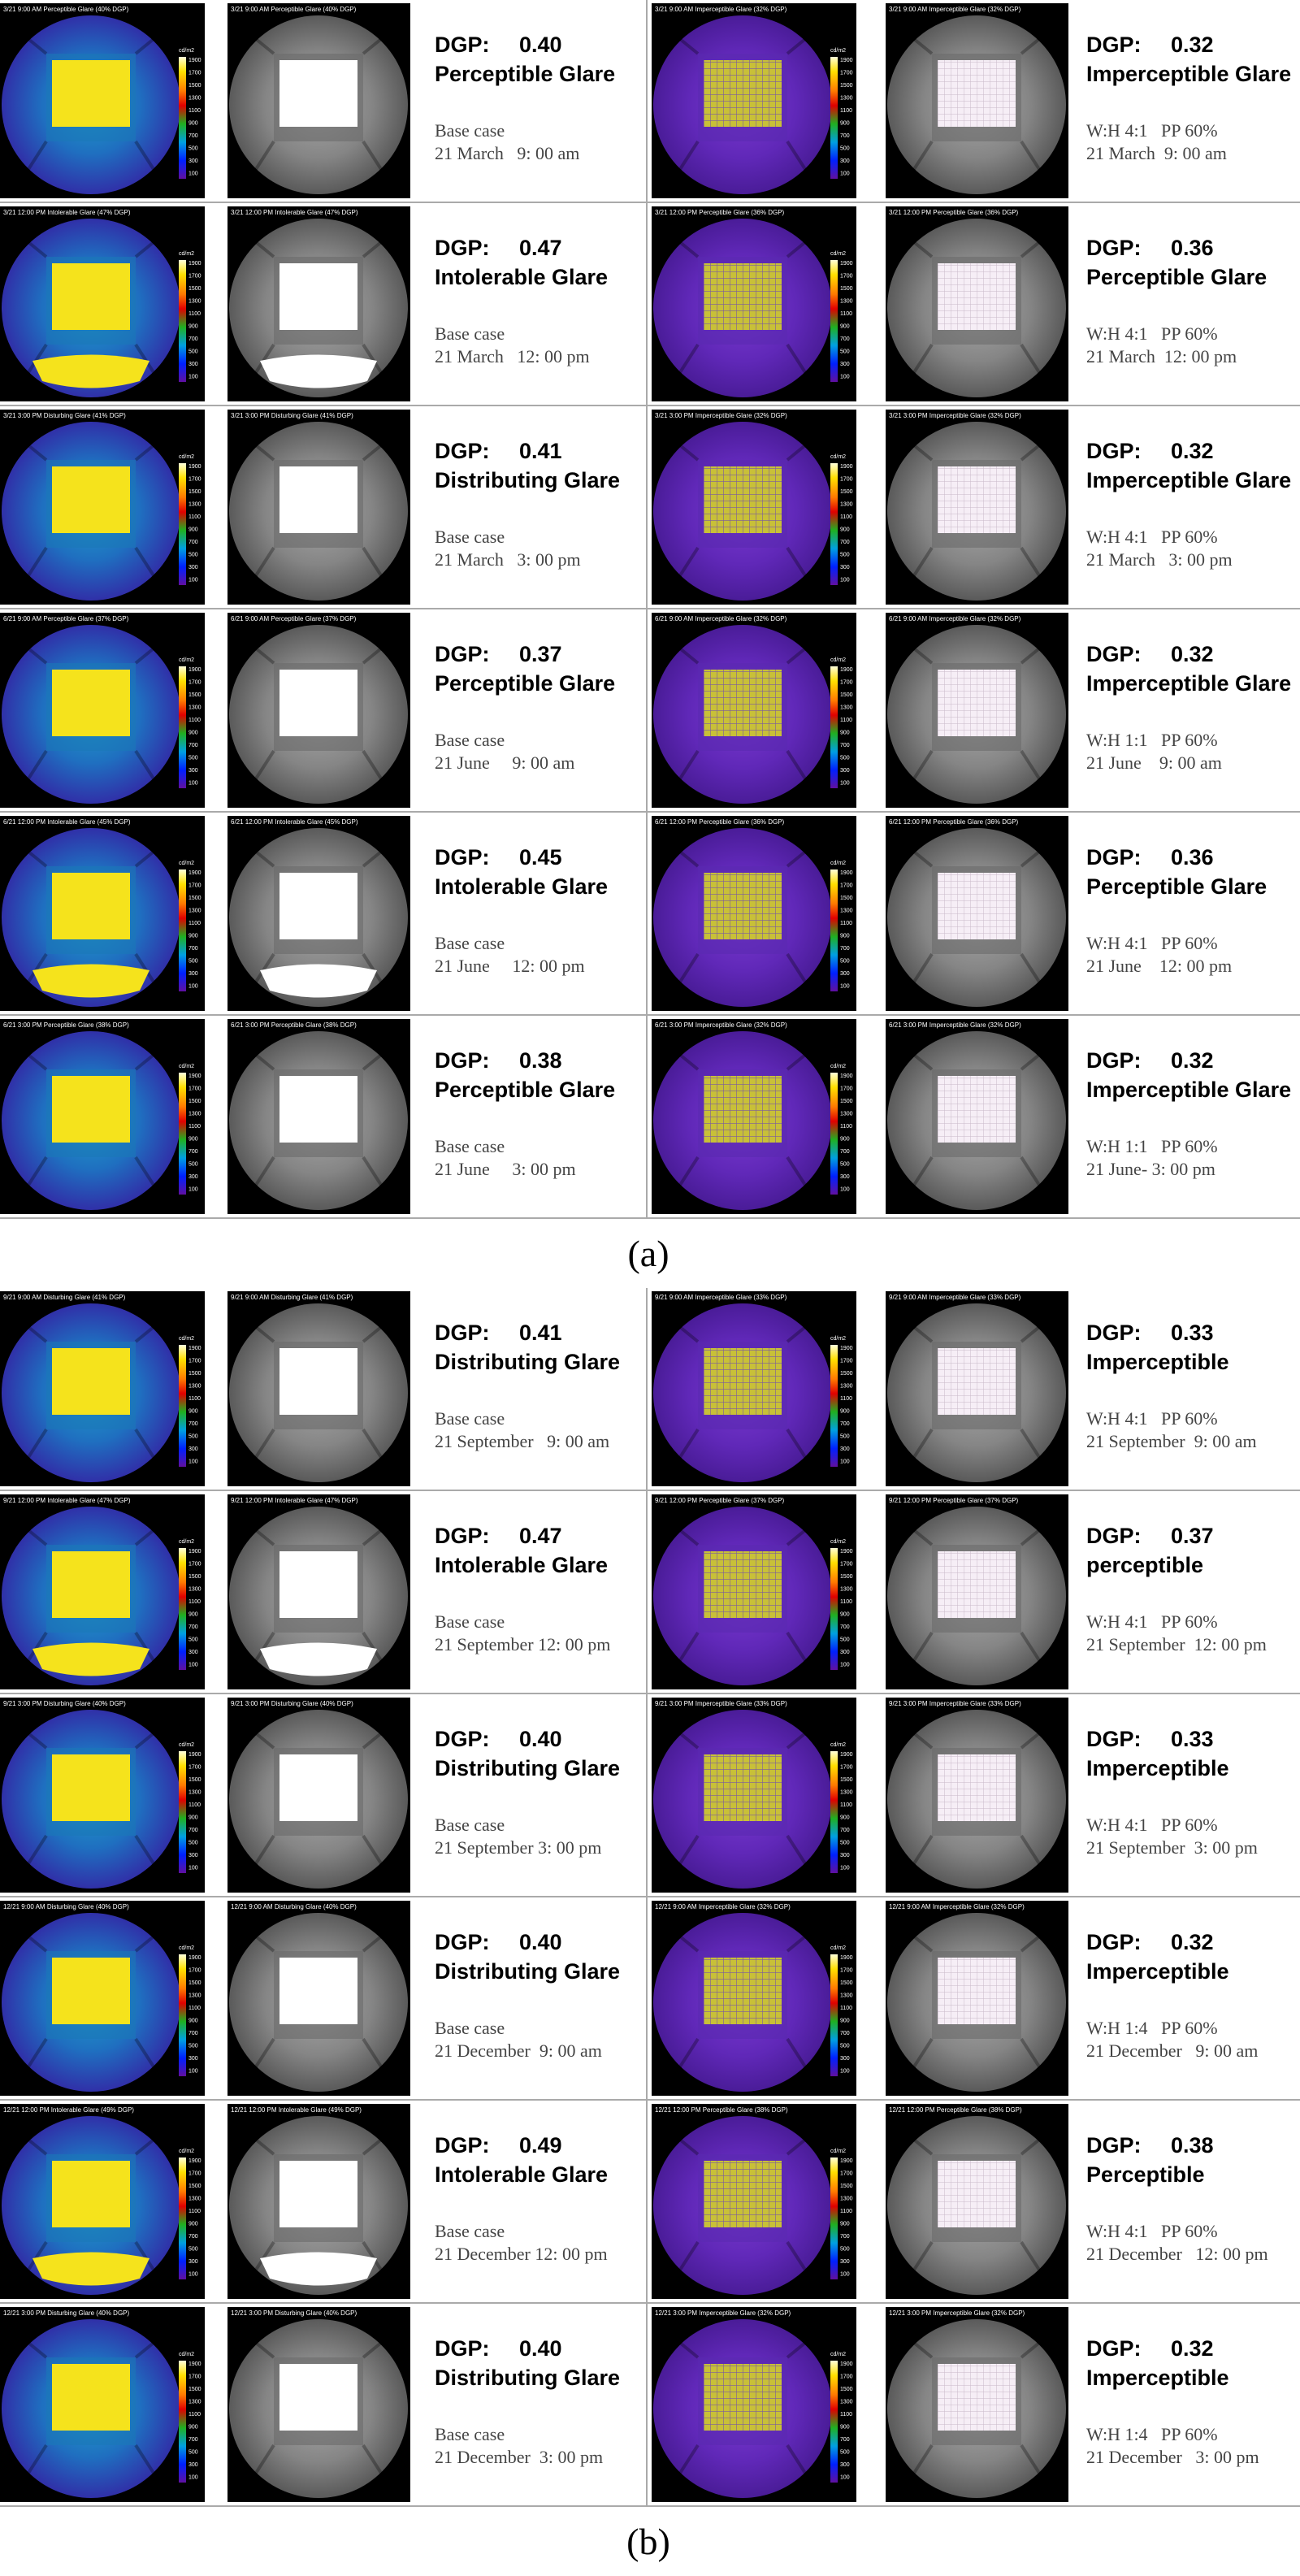  I want to click on dgp-value: 0.36, so click(1193, 858).